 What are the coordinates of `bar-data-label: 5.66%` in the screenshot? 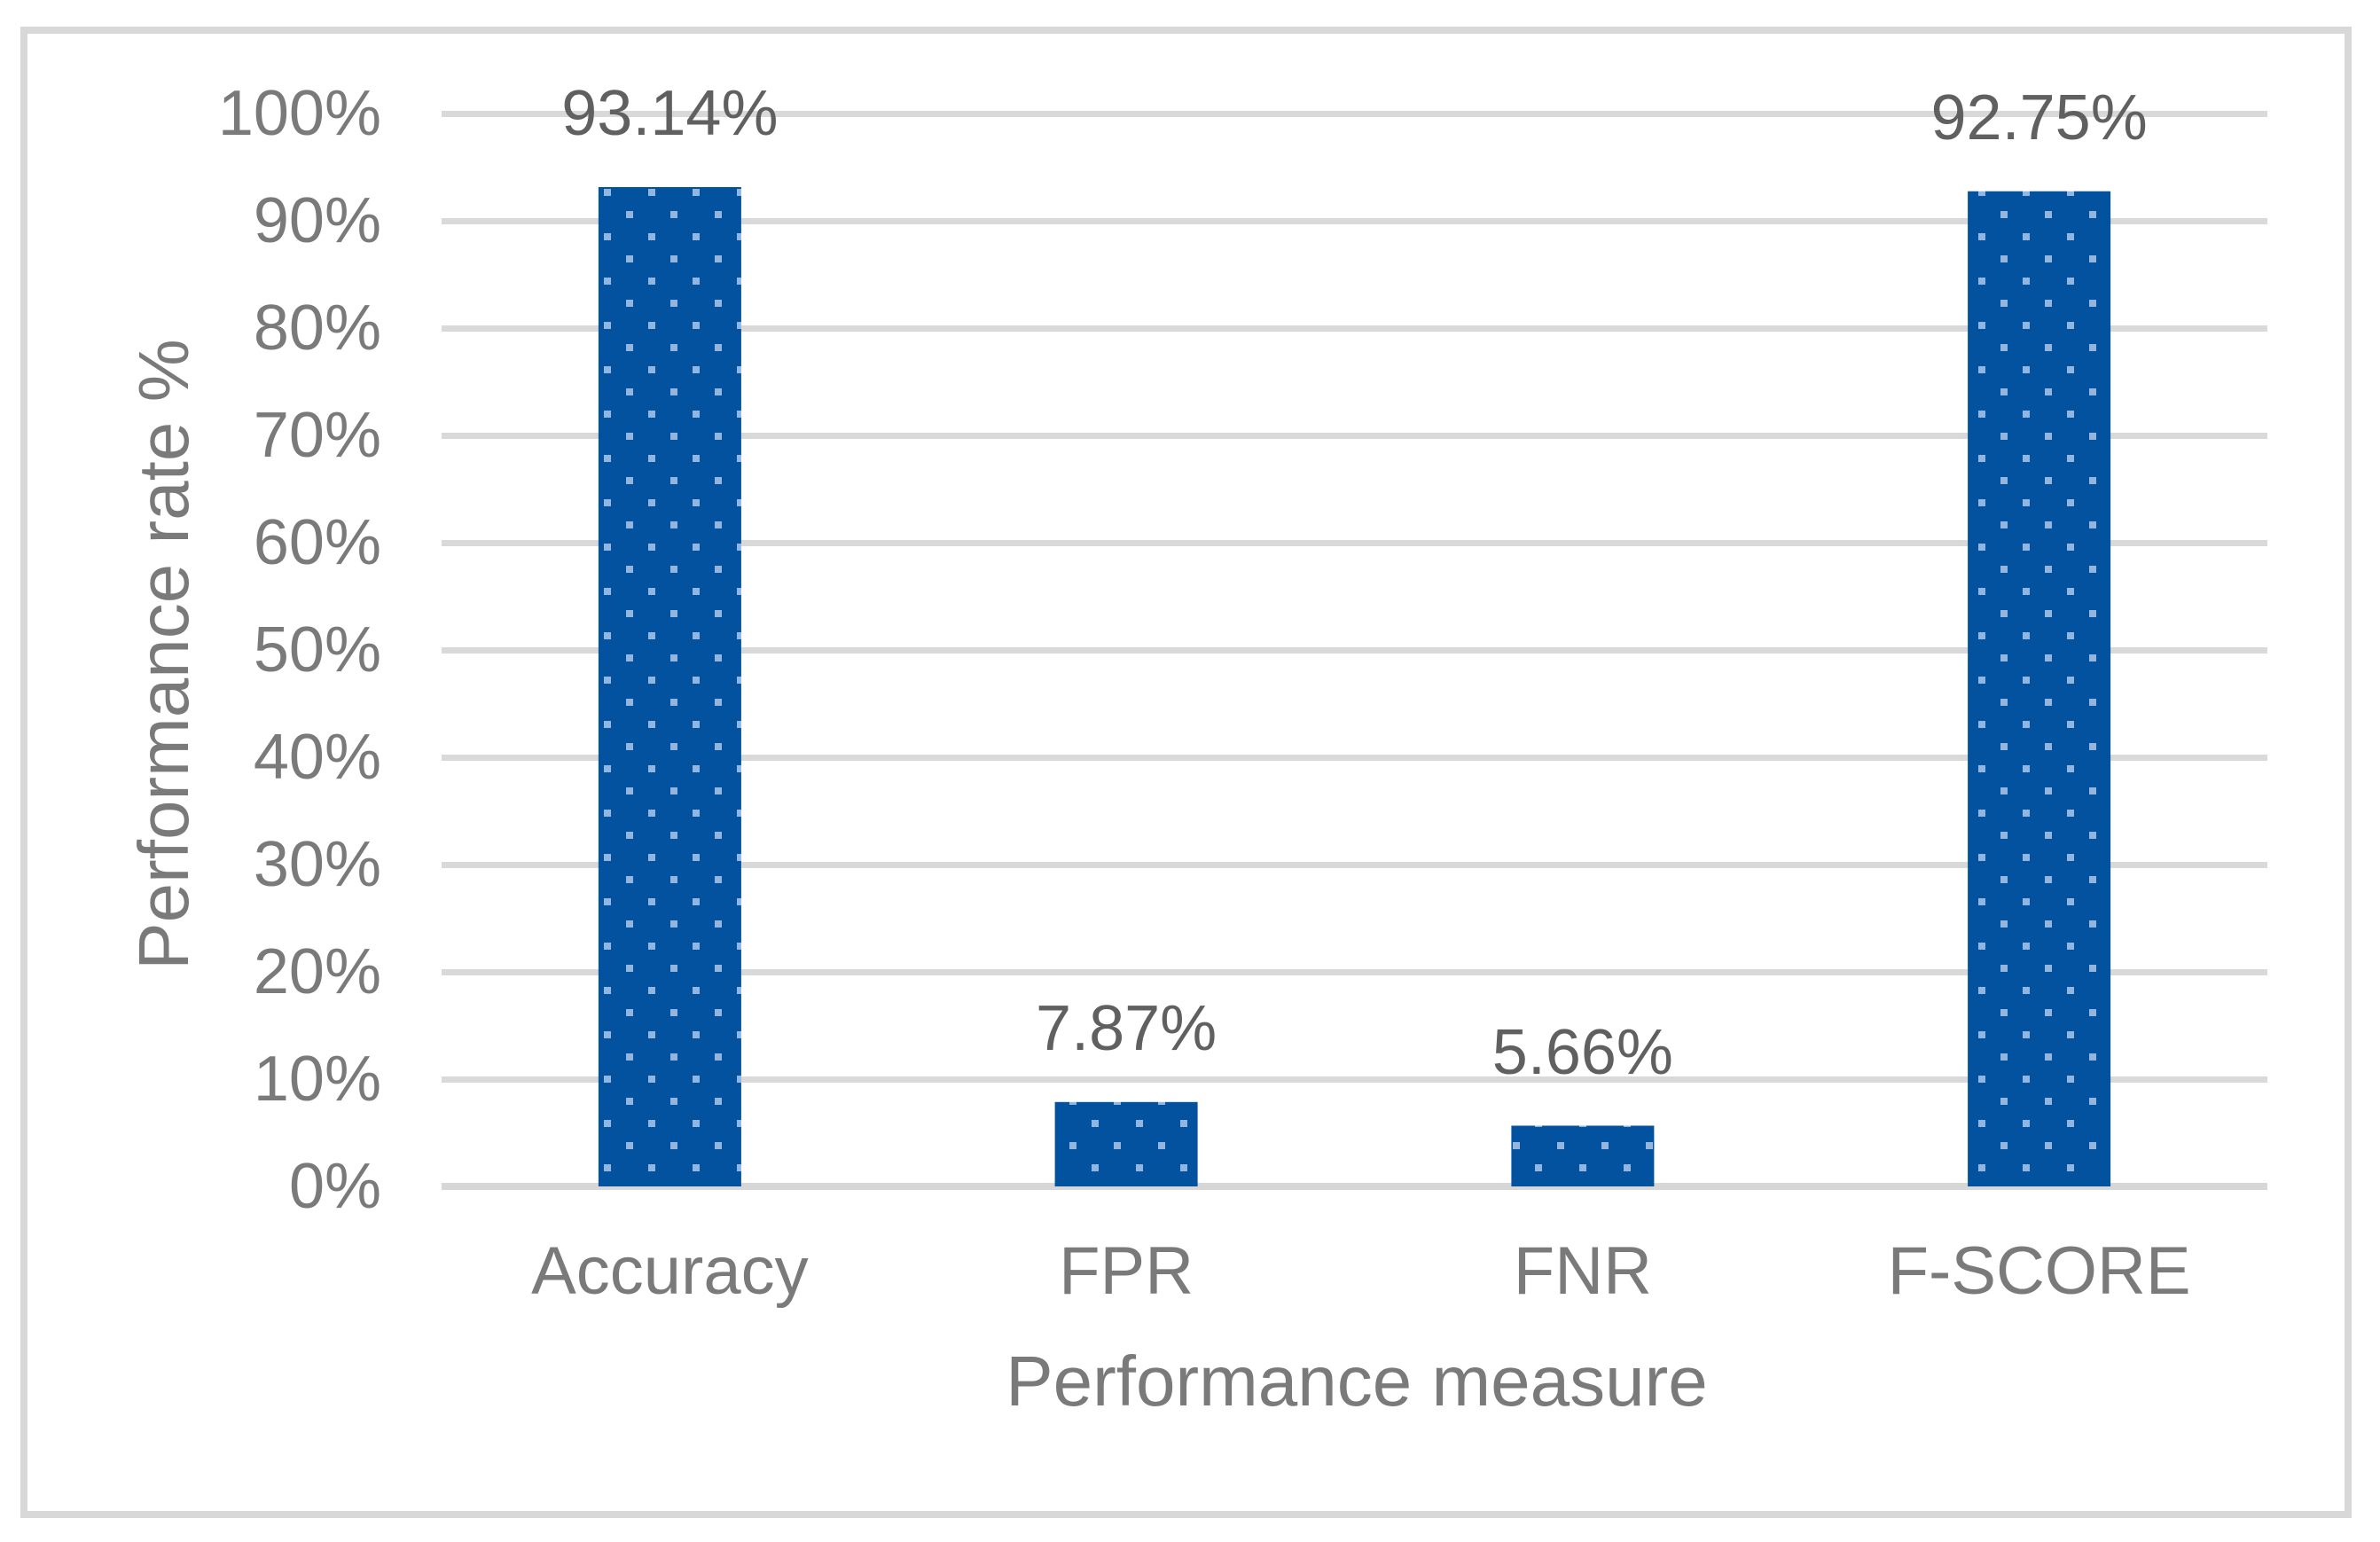 It's located at (1582, 1052).